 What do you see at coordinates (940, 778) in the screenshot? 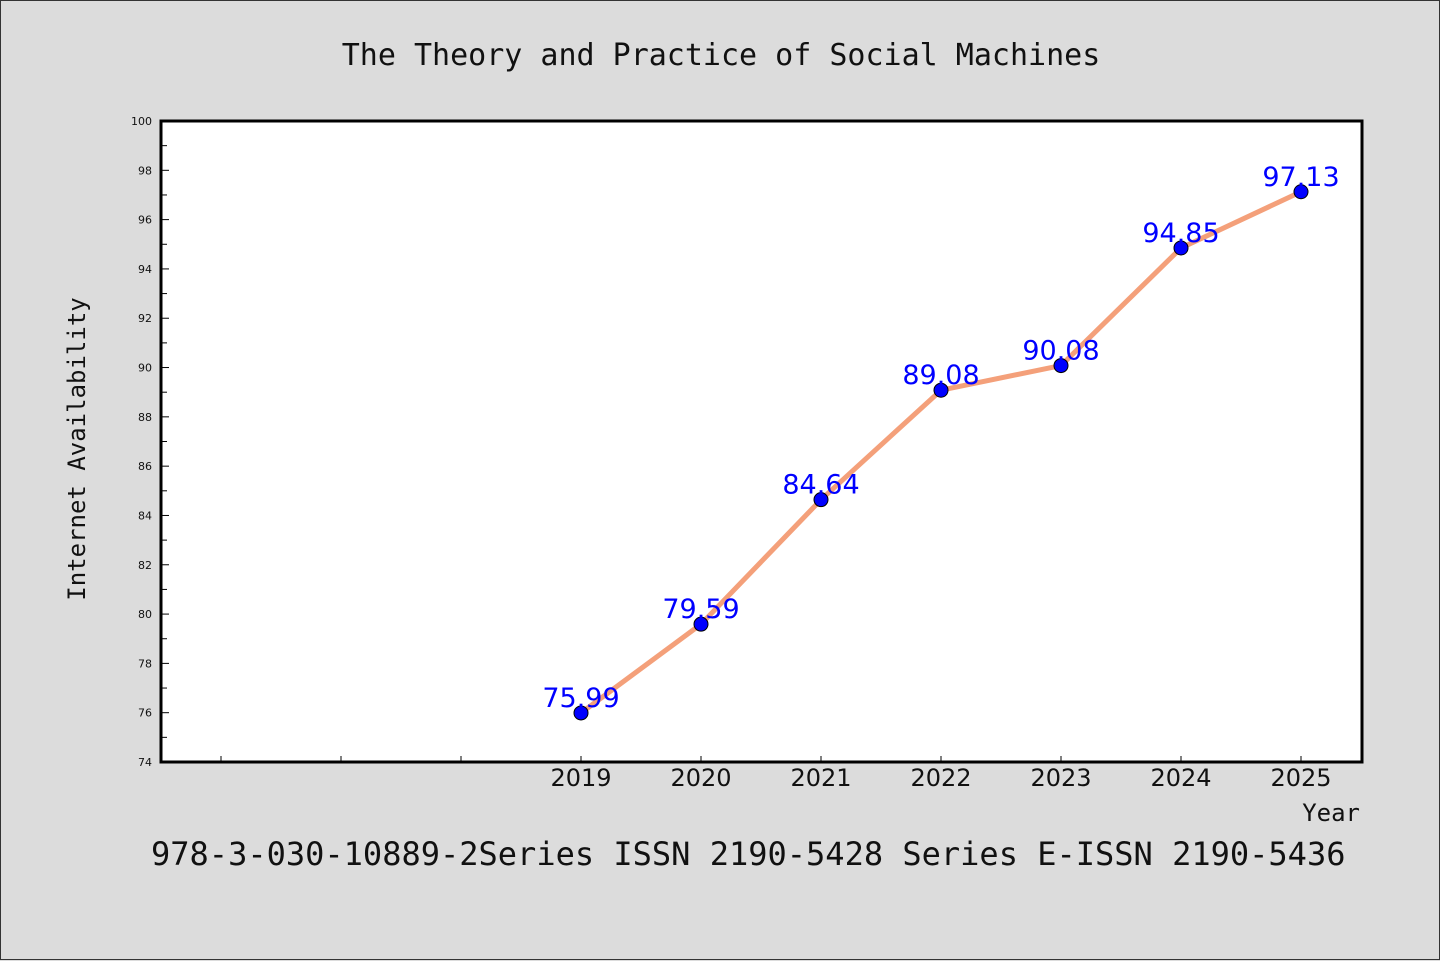
I see `x-tick-label: 2022` at bounding box center [940, 778].